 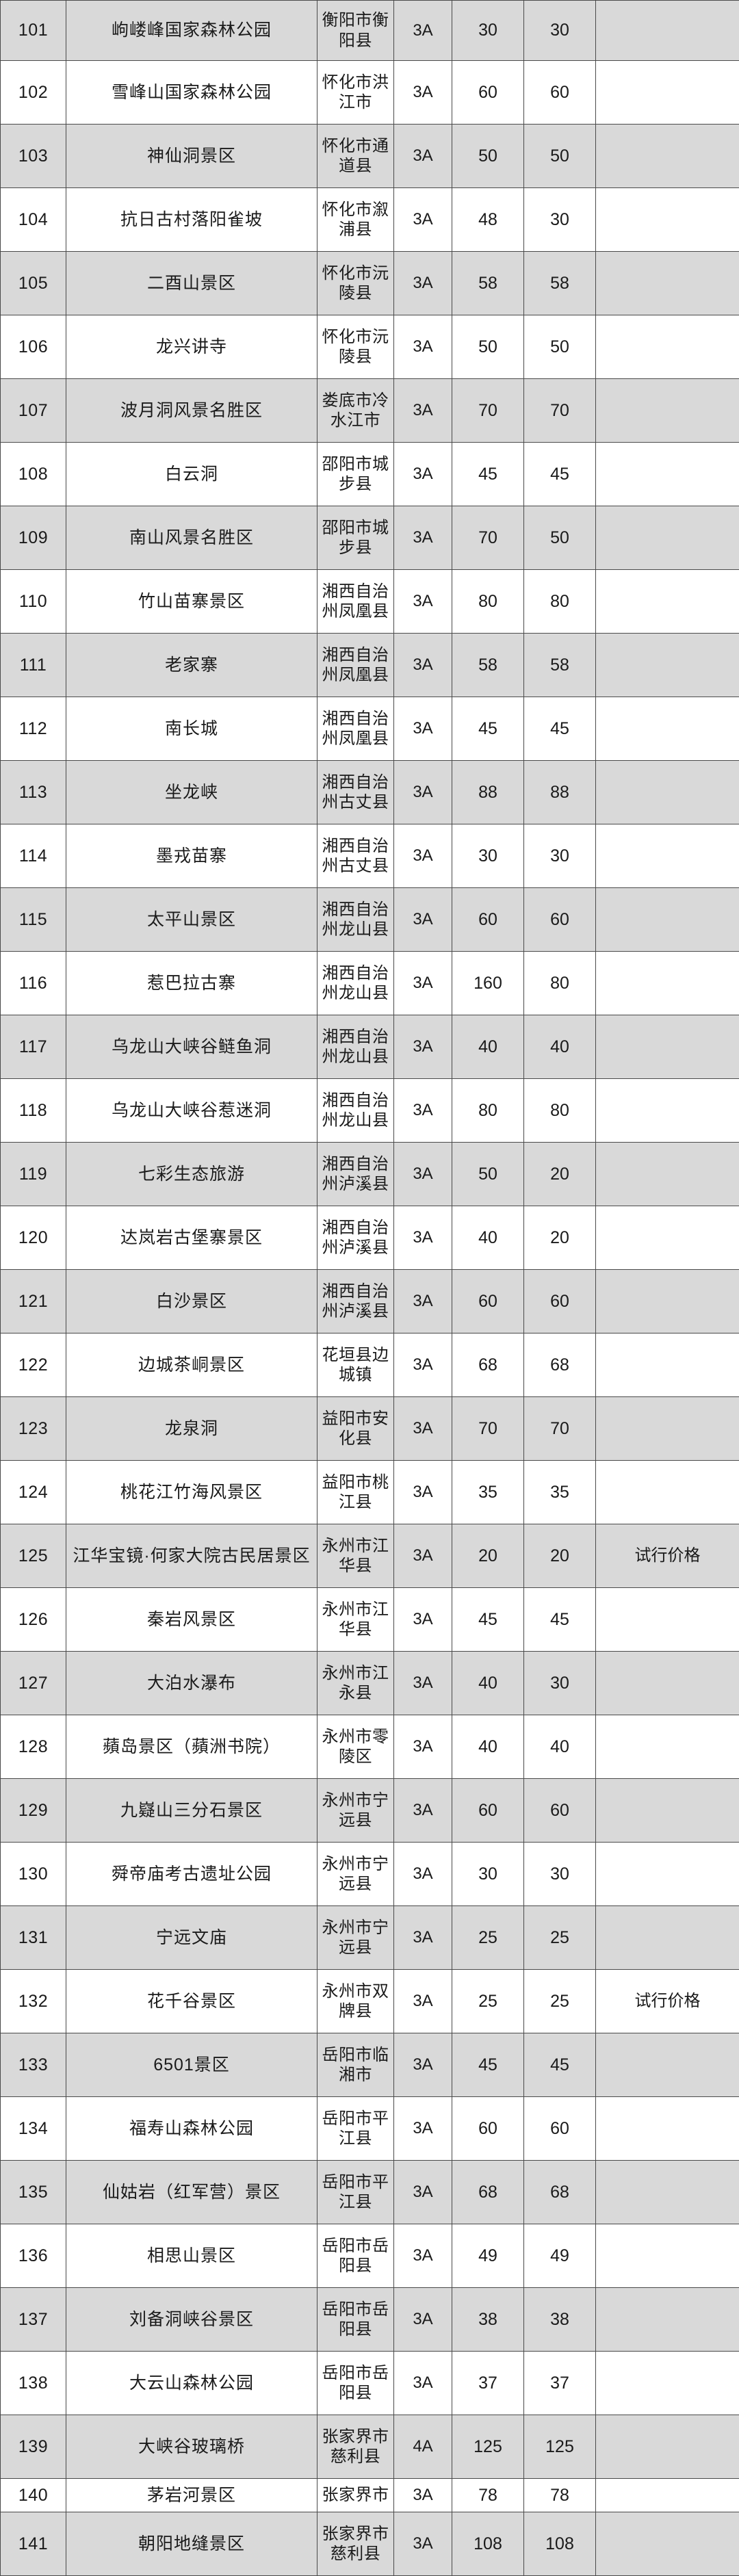 I want to click on cell-scenic-name: 福寿山森林公园, so click(x=191, y=2129).